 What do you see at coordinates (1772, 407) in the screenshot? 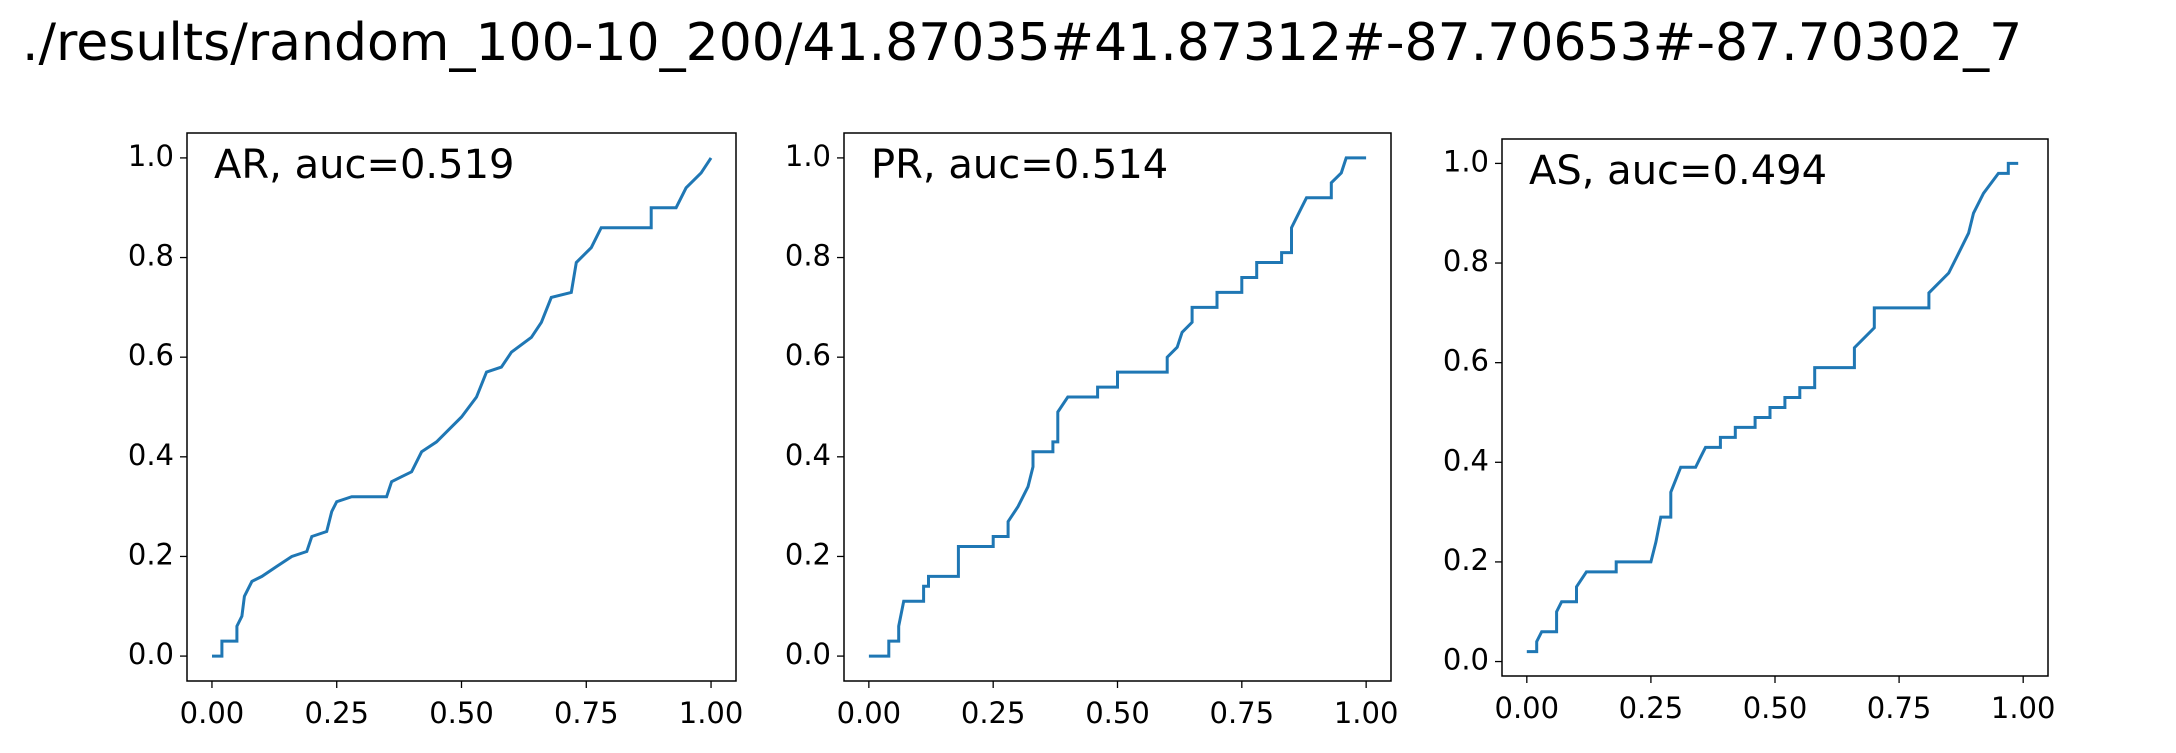
I see `data-line` at bounding box center [1772, 407].